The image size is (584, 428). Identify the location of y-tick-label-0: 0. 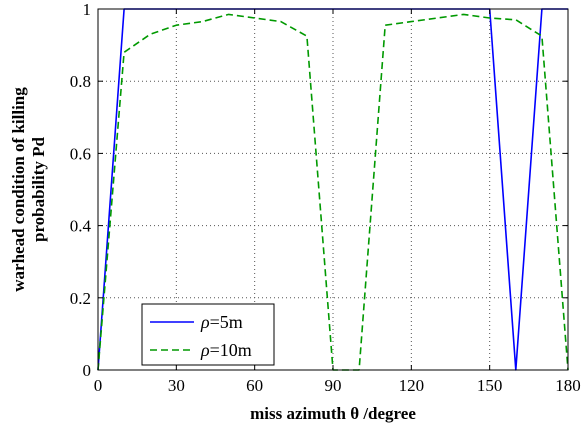
(87, 370).